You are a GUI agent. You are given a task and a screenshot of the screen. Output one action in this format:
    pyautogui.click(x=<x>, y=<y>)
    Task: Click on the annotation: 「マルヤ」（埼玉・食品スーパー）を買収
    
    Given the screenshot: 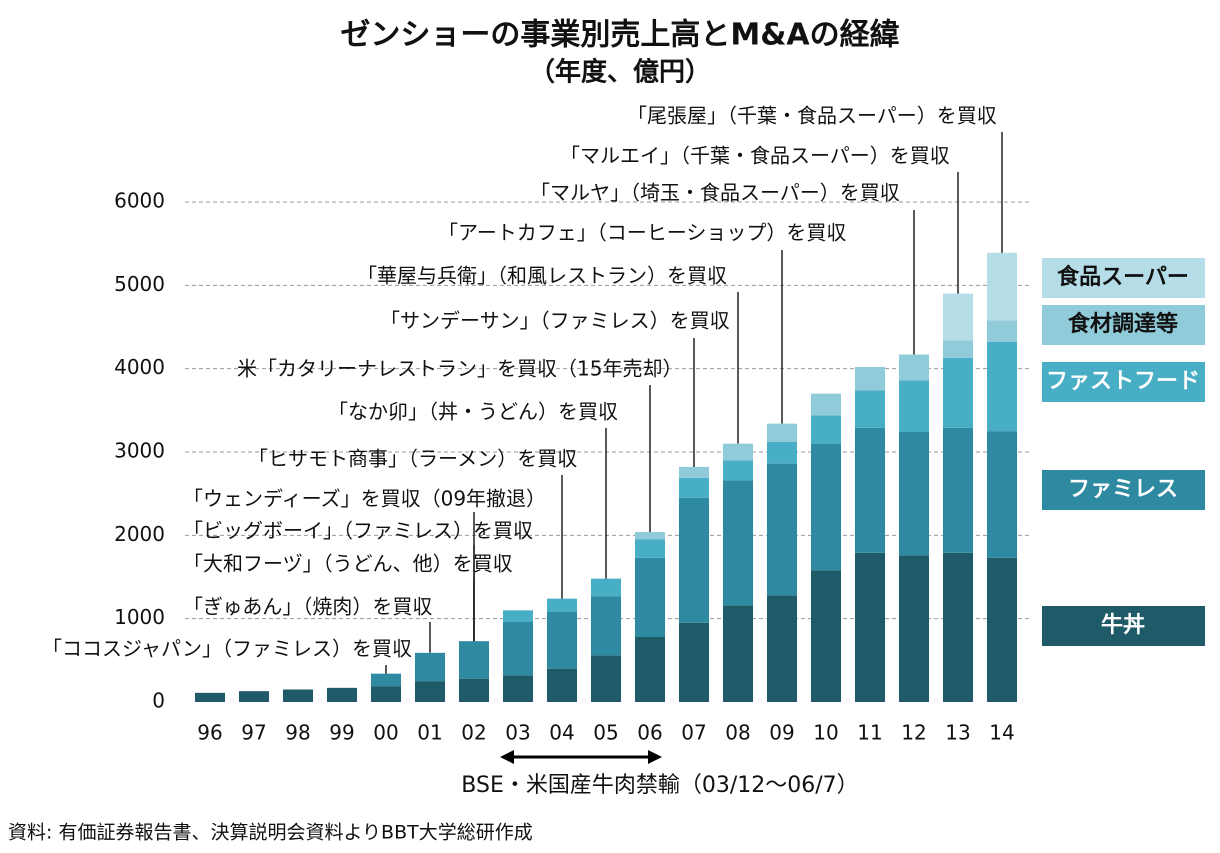 What is the action you would take?
    pyautogui.click(x=715, y=193)
    